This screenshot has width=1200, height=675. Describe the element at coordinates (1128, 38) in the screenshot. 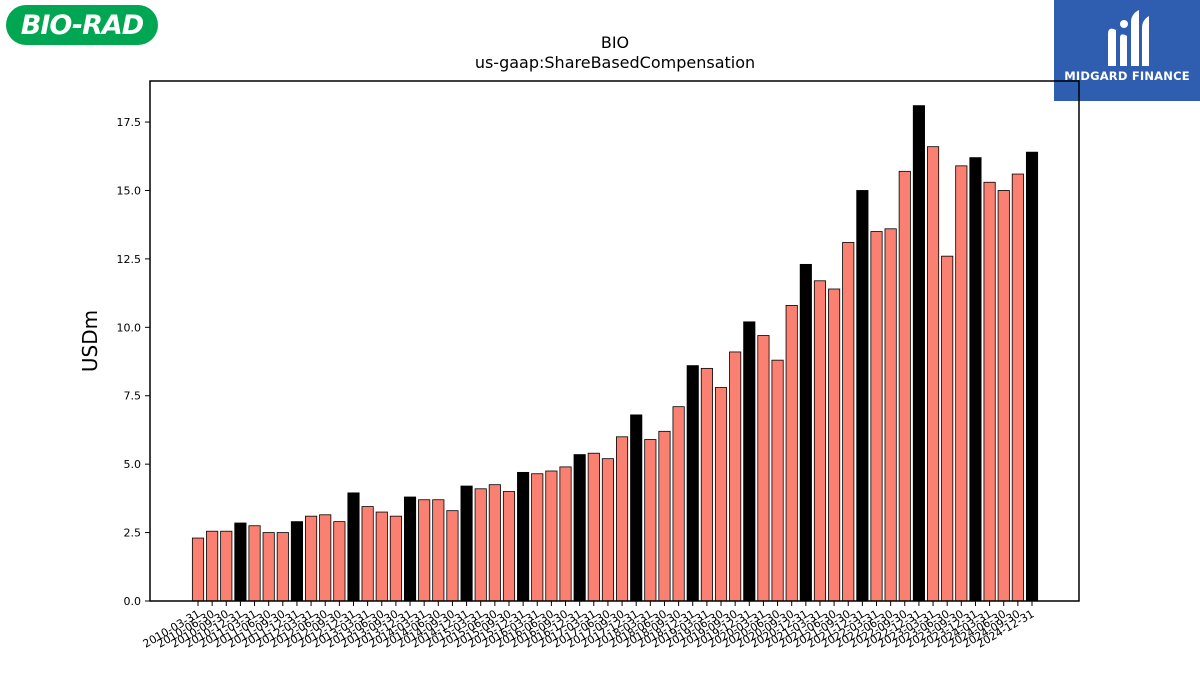

I see `midgard-mark-icon` at that location.